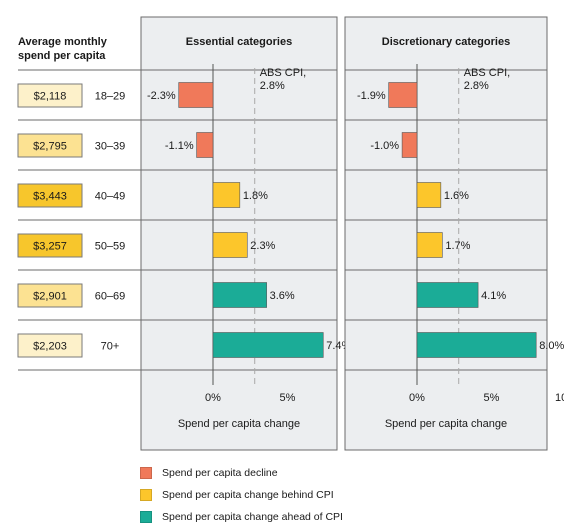 This screenshot has height=532, width=564. Describe the element at coordinates (239, 42) in the screenshot. I see `panel-title: Essential categories` at that location.